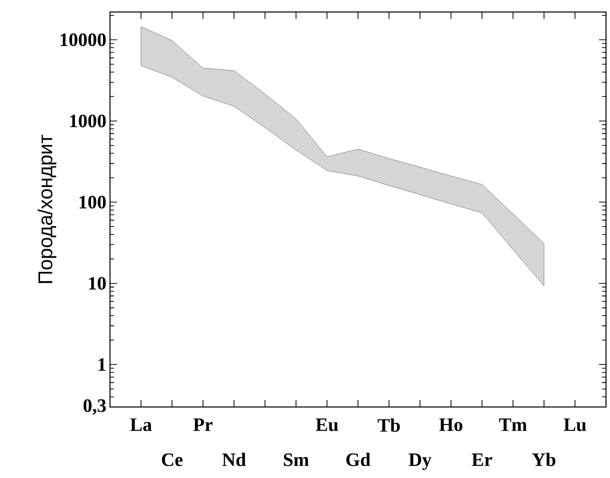 This screenshot has width=610, height=478. What do you see at coordinates (389, 425) in the screenshot?
I see `x-tick-label: Tb` at bounding box center [389, 425].